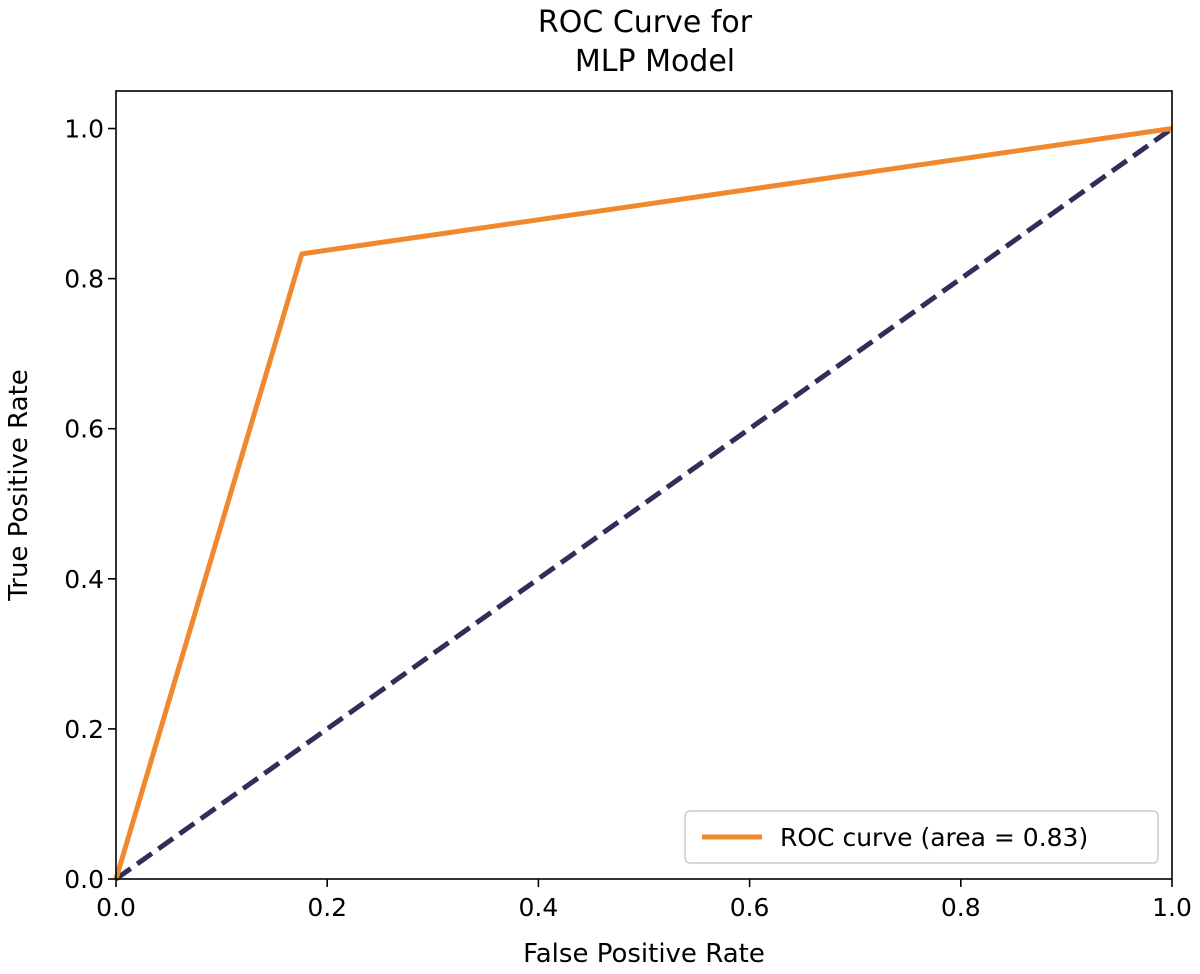 The height and width of the screenshot is (974, 1200). Describe the element at coordinates (90, 504) in the screenshot. I see `y-axis-ticks: 0.0 0.2 0.4 0.6 0.8 1.0` at that location.